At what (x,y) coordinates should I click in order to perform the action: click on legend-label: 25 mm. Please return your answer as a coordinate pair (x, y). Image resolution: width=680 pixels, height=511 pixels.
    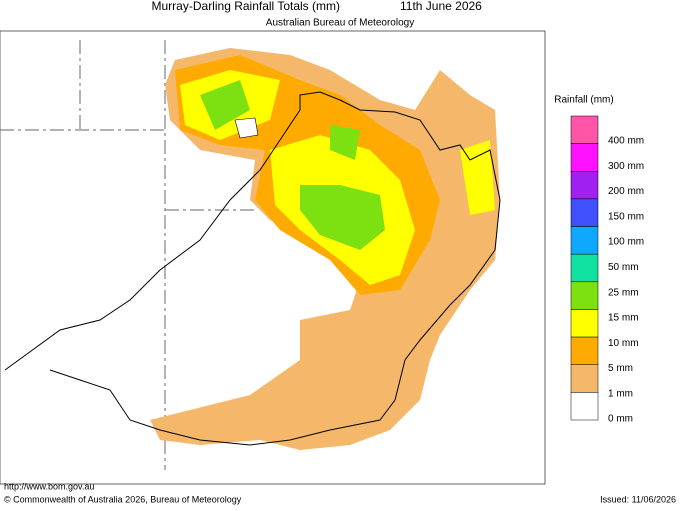
    Looking at the image, I should click on (623, 292).